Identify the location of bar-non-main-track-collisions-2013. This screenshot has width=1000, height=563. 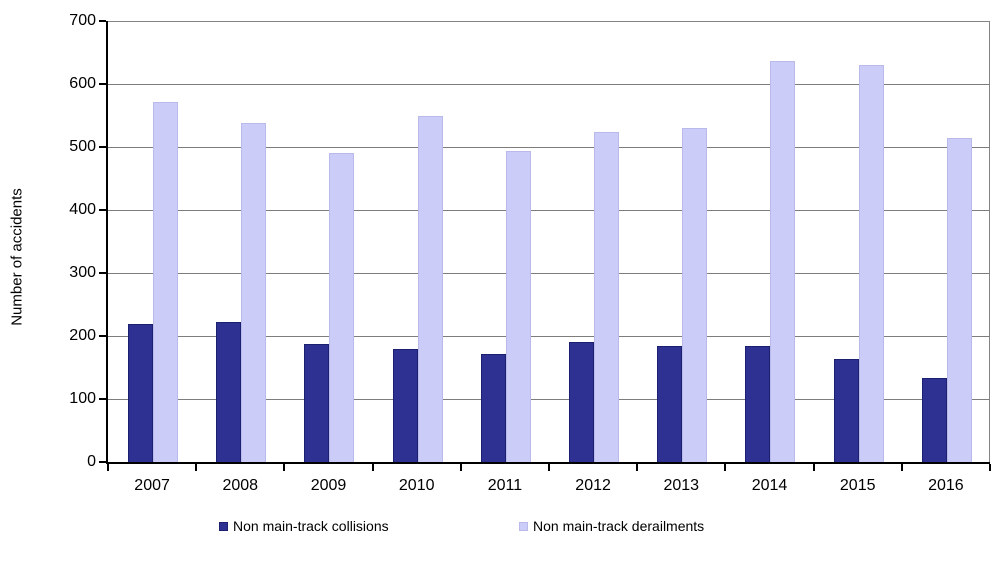
(670, 404).